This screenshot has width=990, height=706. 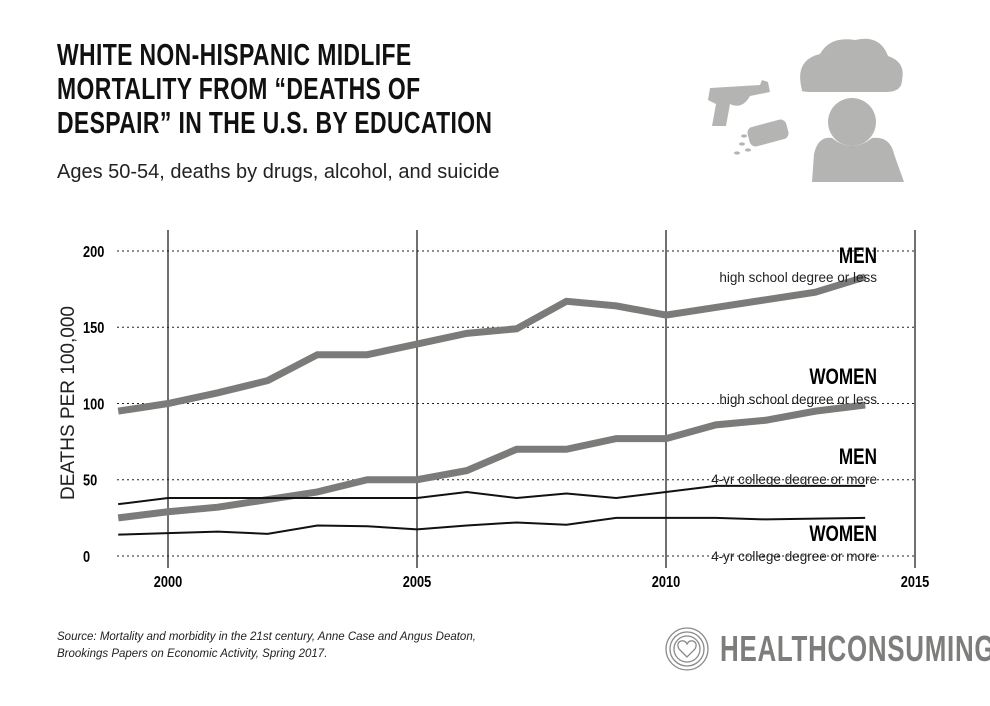 I want to click on pill-bottle-icon, so click(x=761, y=137).